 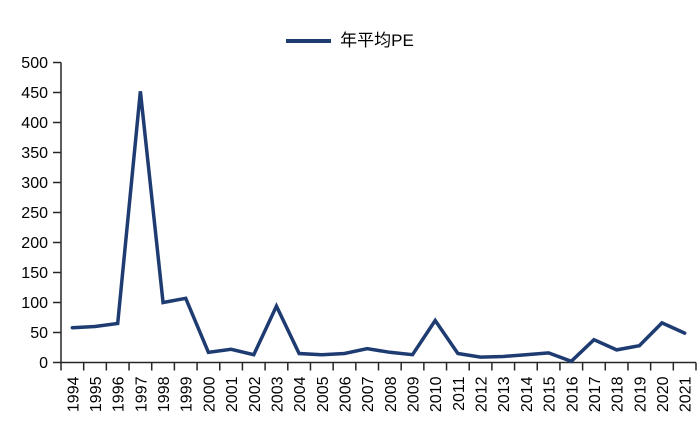 What do you see at coordinates (34, 123) in the screenshot?
I see `y-tick-label: 400` at bounding box center [34, 123].